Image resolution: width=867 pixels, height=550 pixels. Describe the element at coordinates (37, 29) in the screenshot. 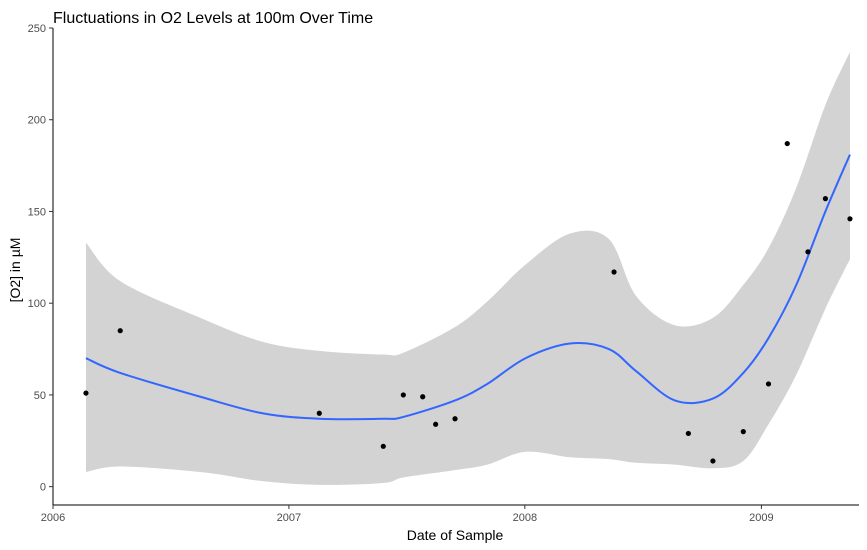

I see `y-tick-label: 250` at that location.